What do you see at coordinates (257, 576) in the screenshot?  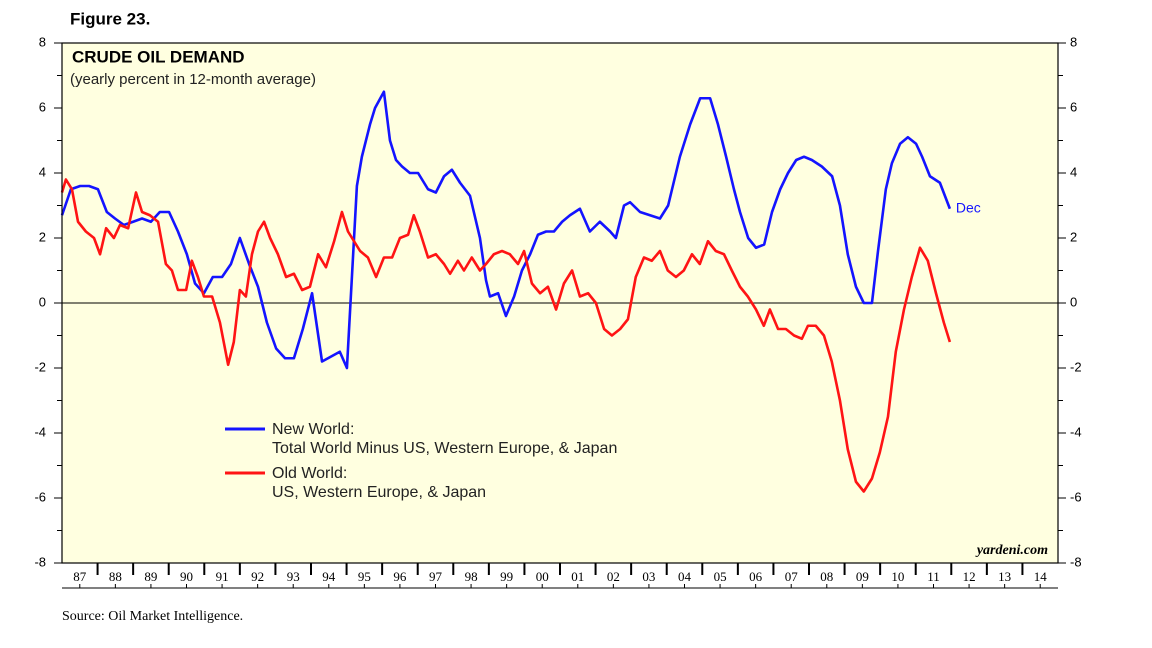 I see `x-tick-label: 92` at bounding box center [257, 576].